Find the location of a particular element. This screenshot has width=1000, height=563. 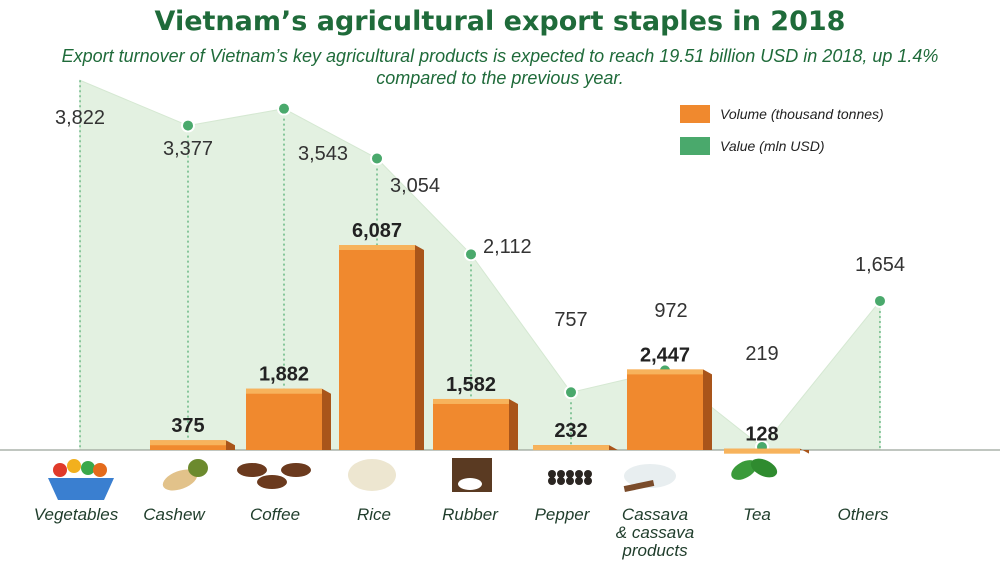

category-label: Rice is located at coordinates (374, 514).